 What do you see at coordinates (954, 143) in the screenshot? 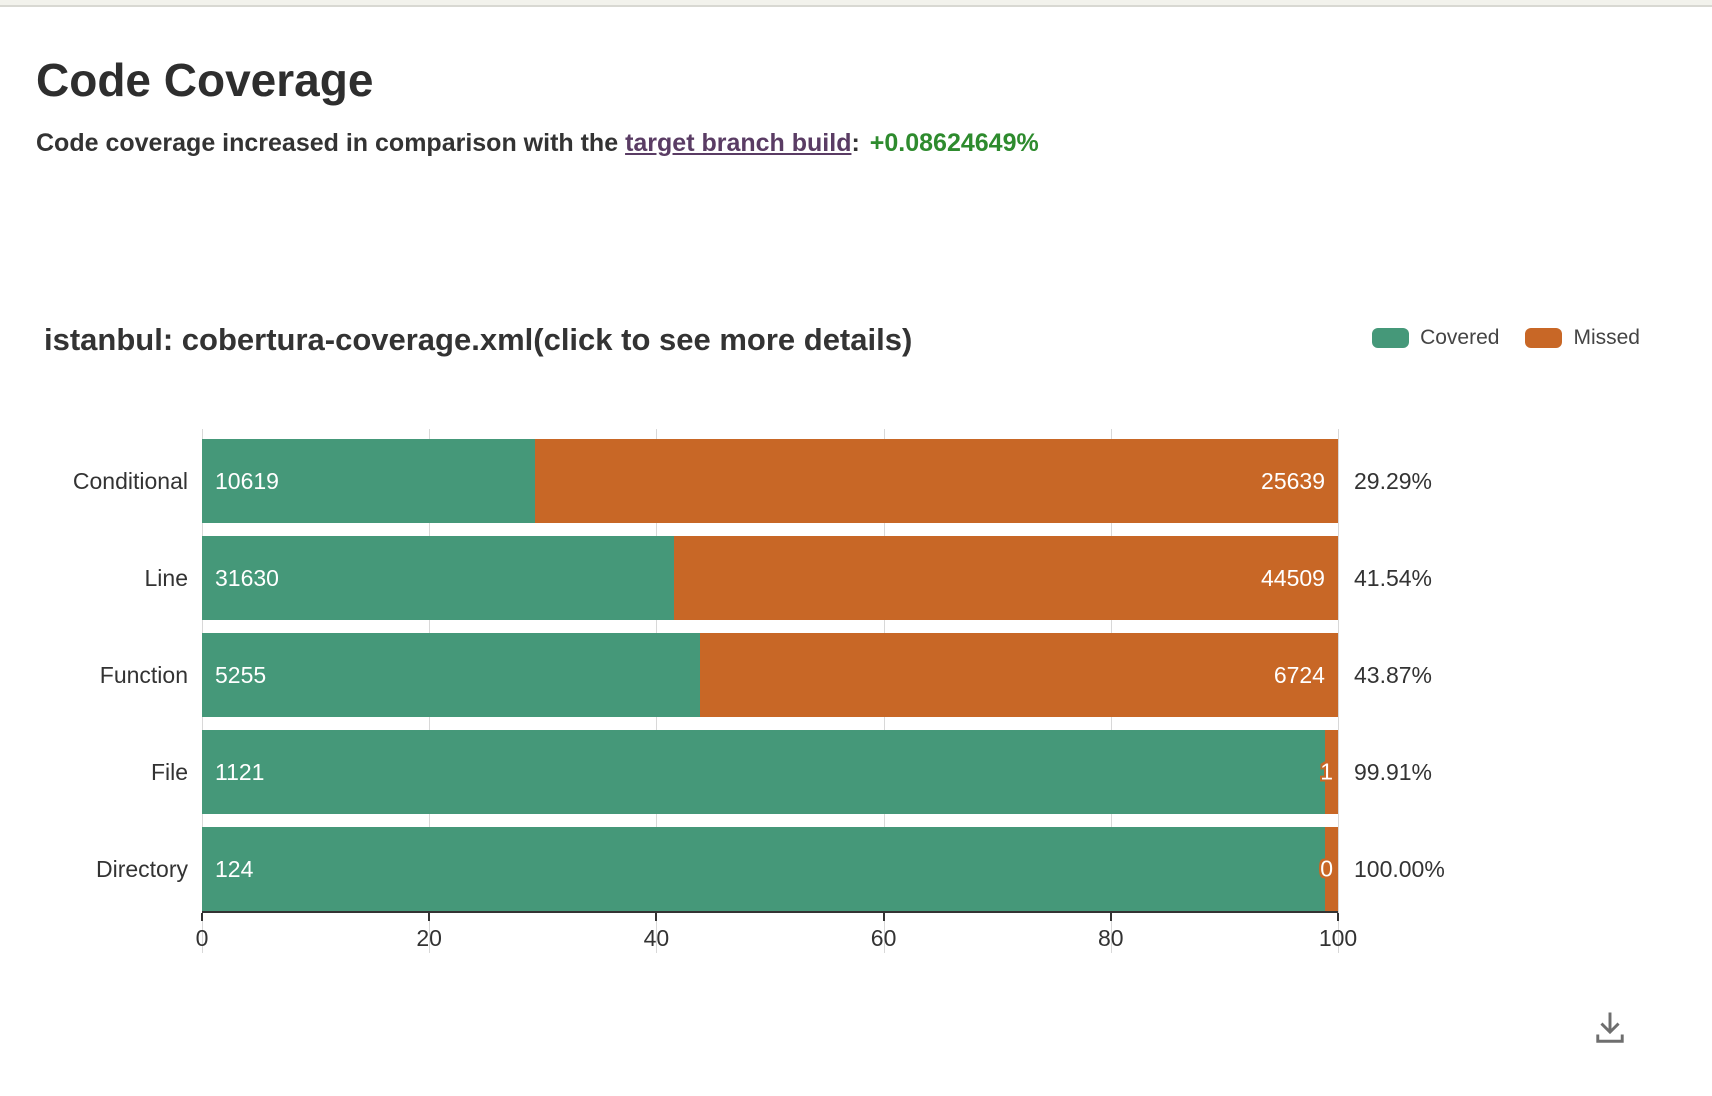
I see `coverage-delta: +0.08624649%` at bounding box center [954, 143].